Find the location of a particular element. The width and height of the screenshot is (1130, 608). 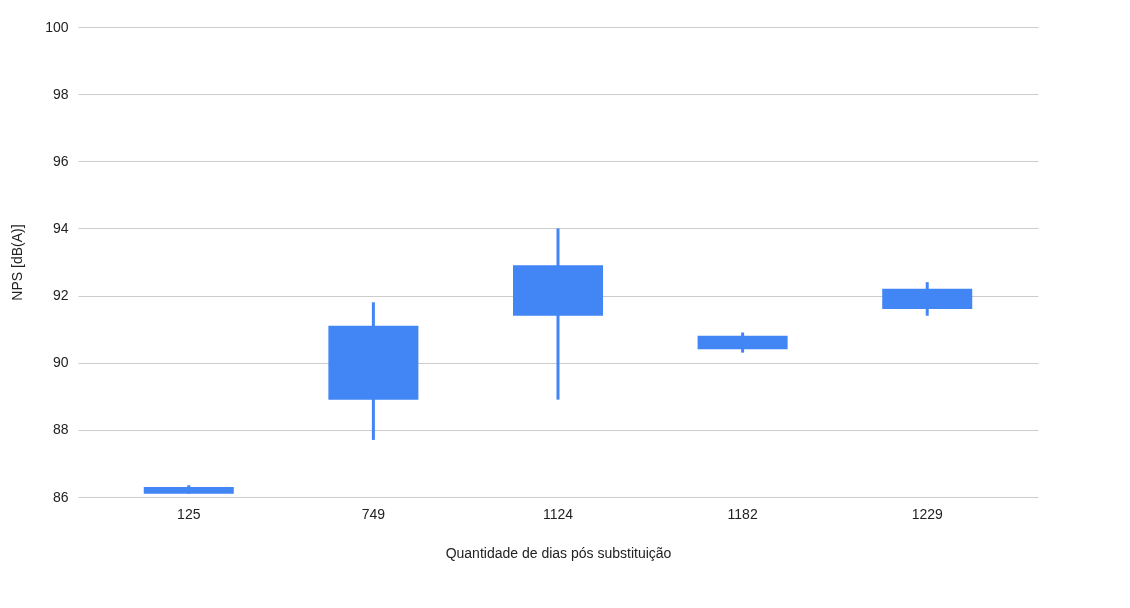

x-tick-label: 1182 is located at coordinates (742, 513).